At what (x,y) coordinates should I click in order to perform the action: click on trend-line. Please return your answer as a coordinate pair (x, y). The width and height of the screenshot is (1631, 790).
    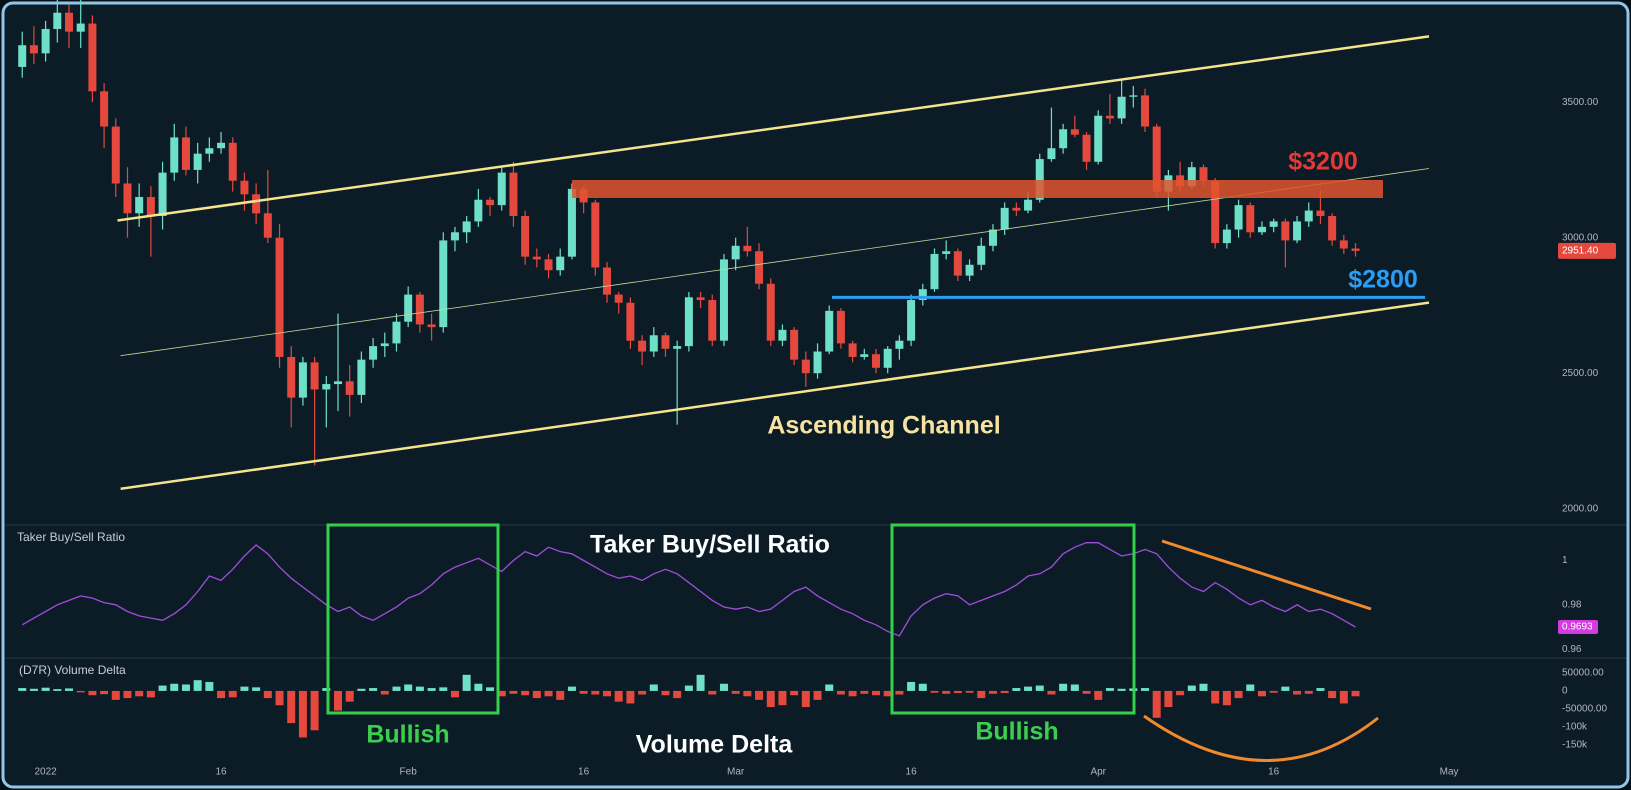
    Looking at the image, I should click on (1266, 575).